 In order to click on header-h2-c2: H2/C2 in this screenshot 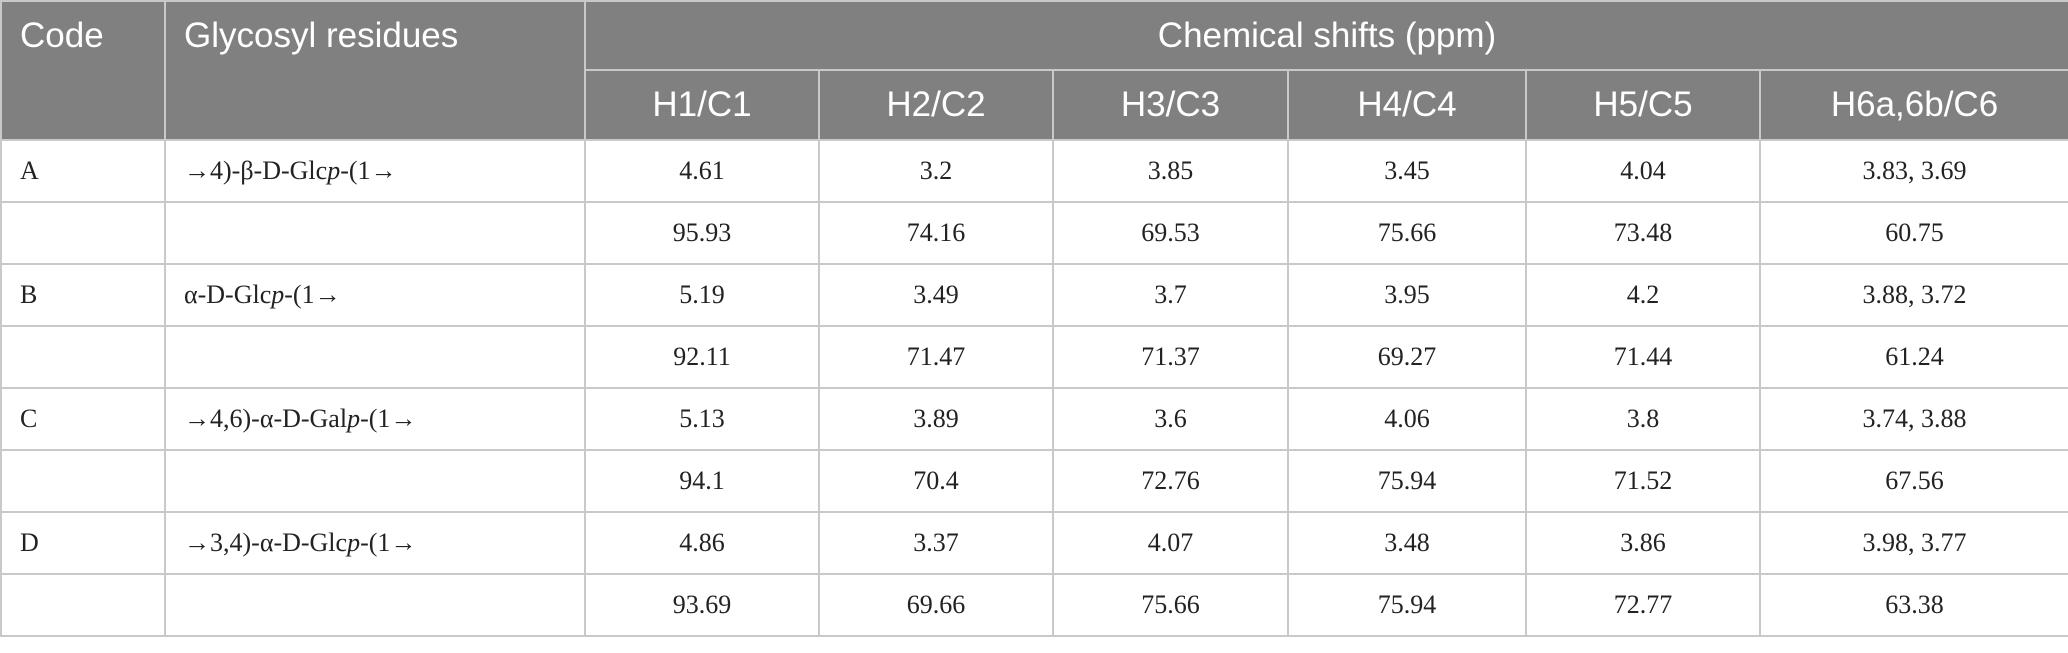, I will do `click(936, 105)`.